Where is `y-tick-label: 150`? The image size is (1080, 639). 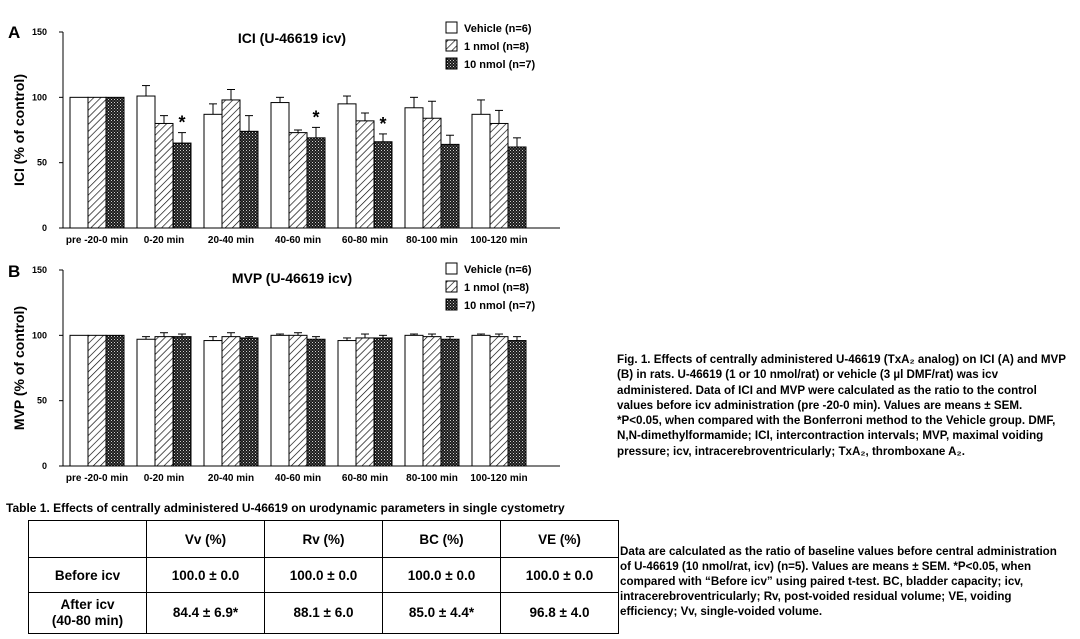 y-tick-label: 150 is located at coordinates (39, 32).